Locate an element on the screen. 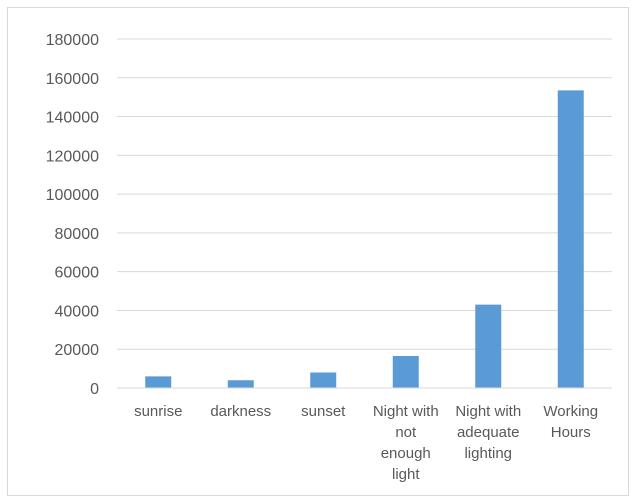 The height and width of the screenshot is (501, 638). y-tick-label: 20000 is located at coordinates (77, 350).